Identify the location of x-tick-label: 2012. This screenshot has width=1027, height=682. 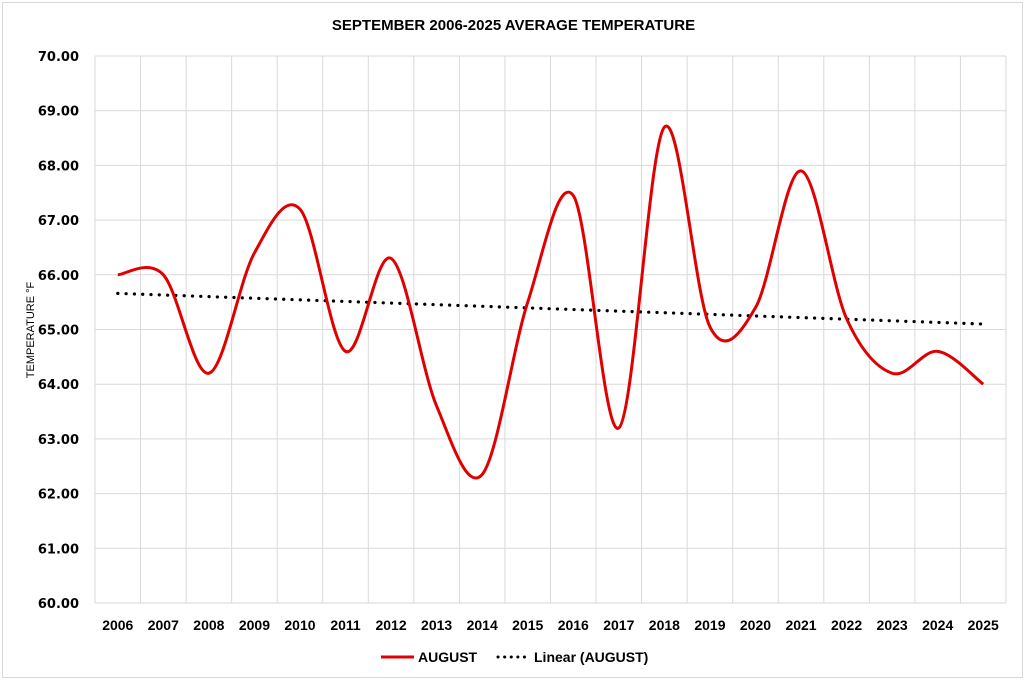
(390, 625).